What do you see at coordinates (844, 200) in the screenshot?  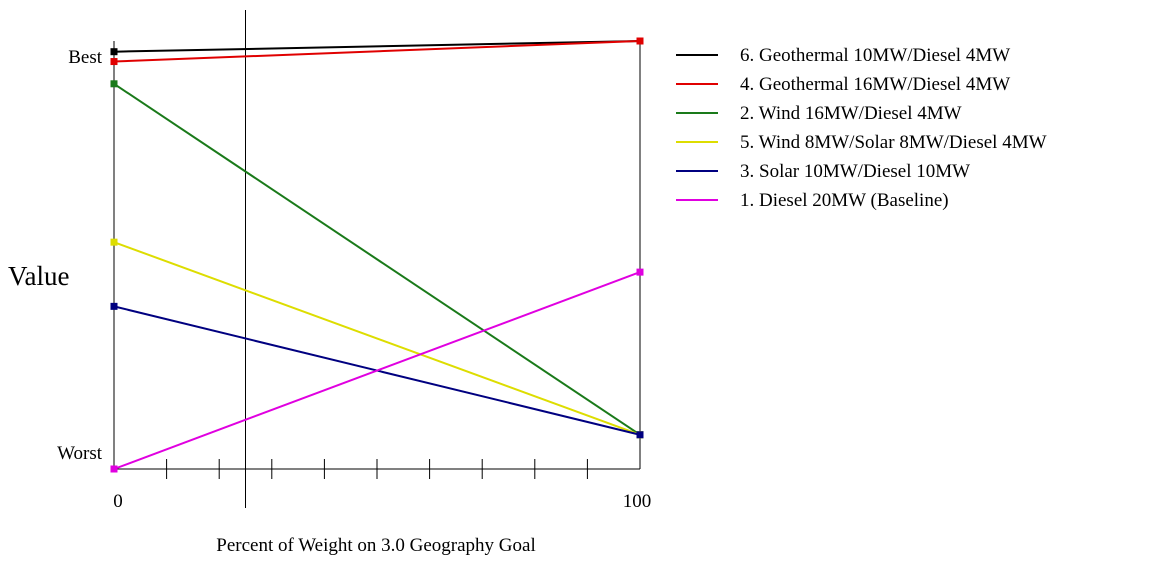 I see `legend-label-6: 1. Diesel 20MW (Baseline)` at bounding box center [844, 200].